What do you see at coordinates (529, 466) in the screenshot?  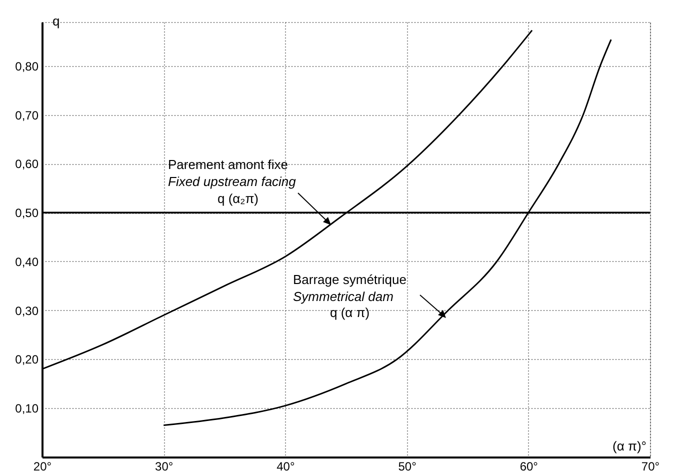 I see `x-tick-label: 60°` at bounding box center [529, 466].